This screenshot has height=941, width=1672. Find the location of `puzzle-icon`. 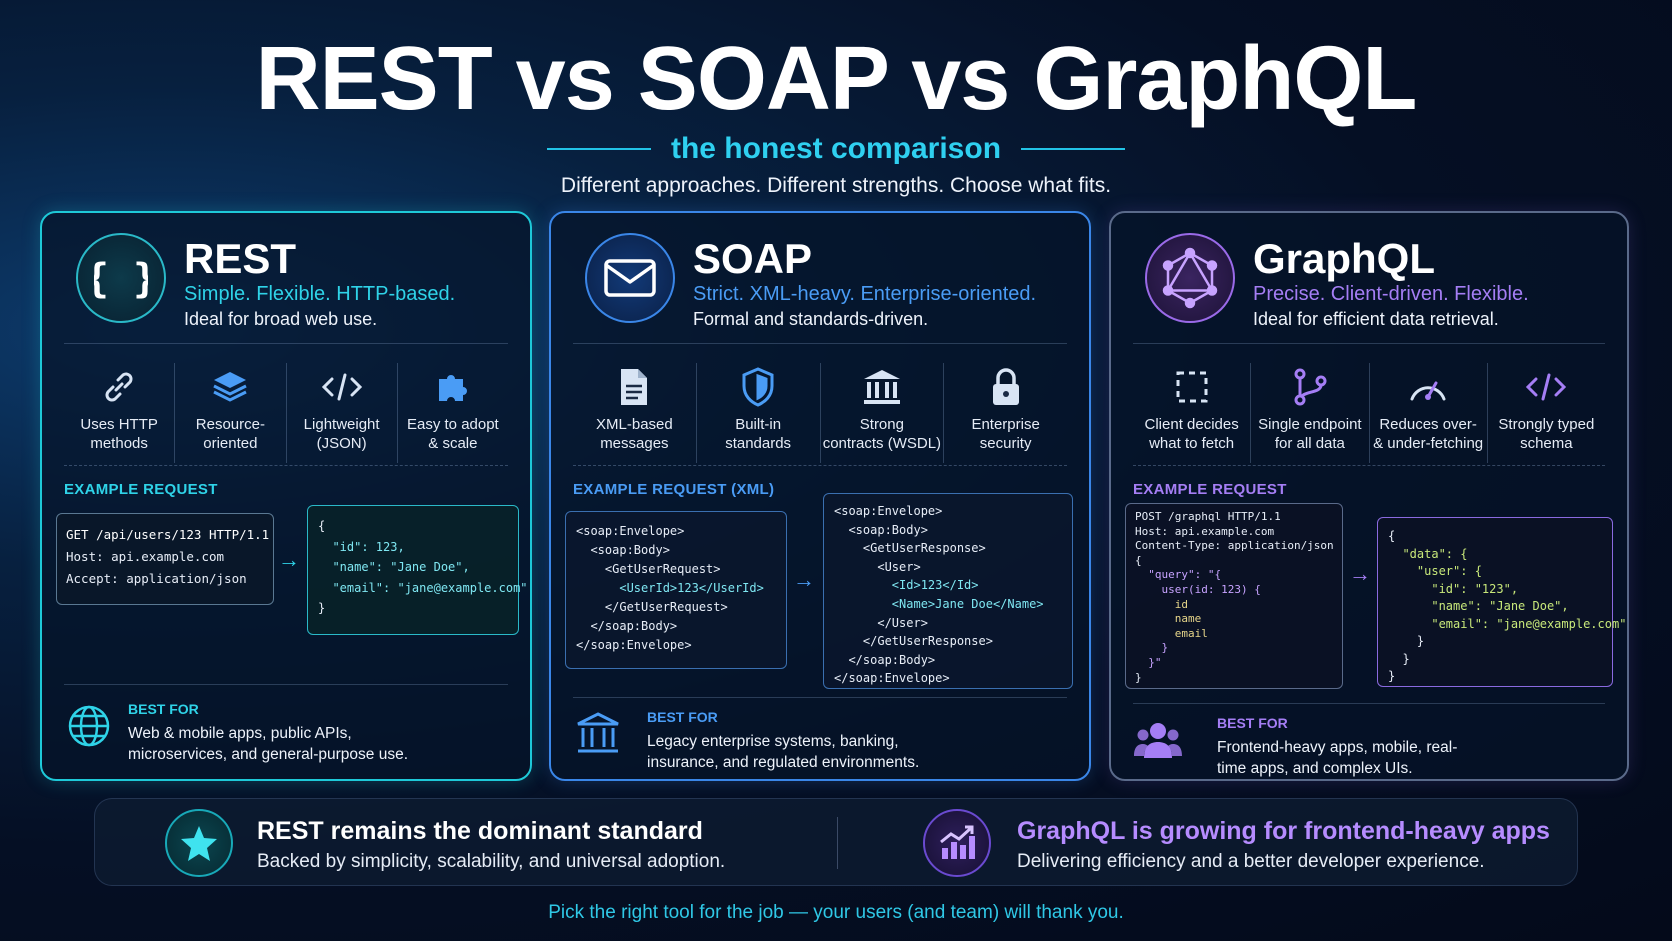

puzzle-icon is located at coordinates (453, 387).